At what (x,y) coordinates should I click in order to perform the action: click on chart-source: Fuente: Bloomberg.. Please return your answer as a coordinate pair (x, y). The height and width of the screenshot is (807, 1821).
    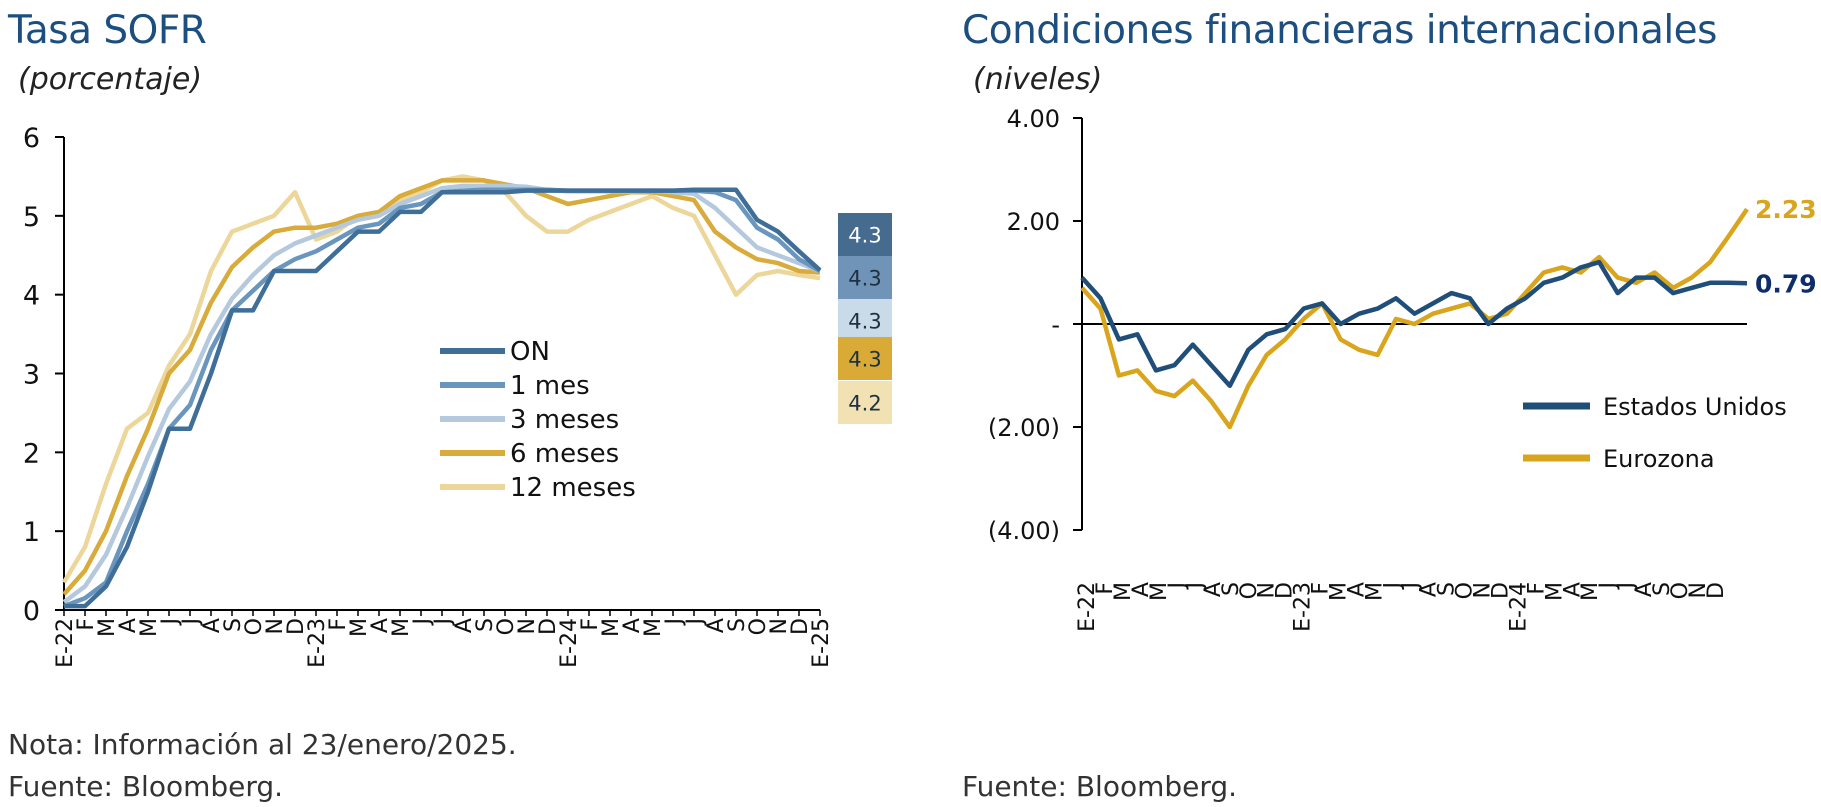
    Looking at the image, I should click on (146, 786).